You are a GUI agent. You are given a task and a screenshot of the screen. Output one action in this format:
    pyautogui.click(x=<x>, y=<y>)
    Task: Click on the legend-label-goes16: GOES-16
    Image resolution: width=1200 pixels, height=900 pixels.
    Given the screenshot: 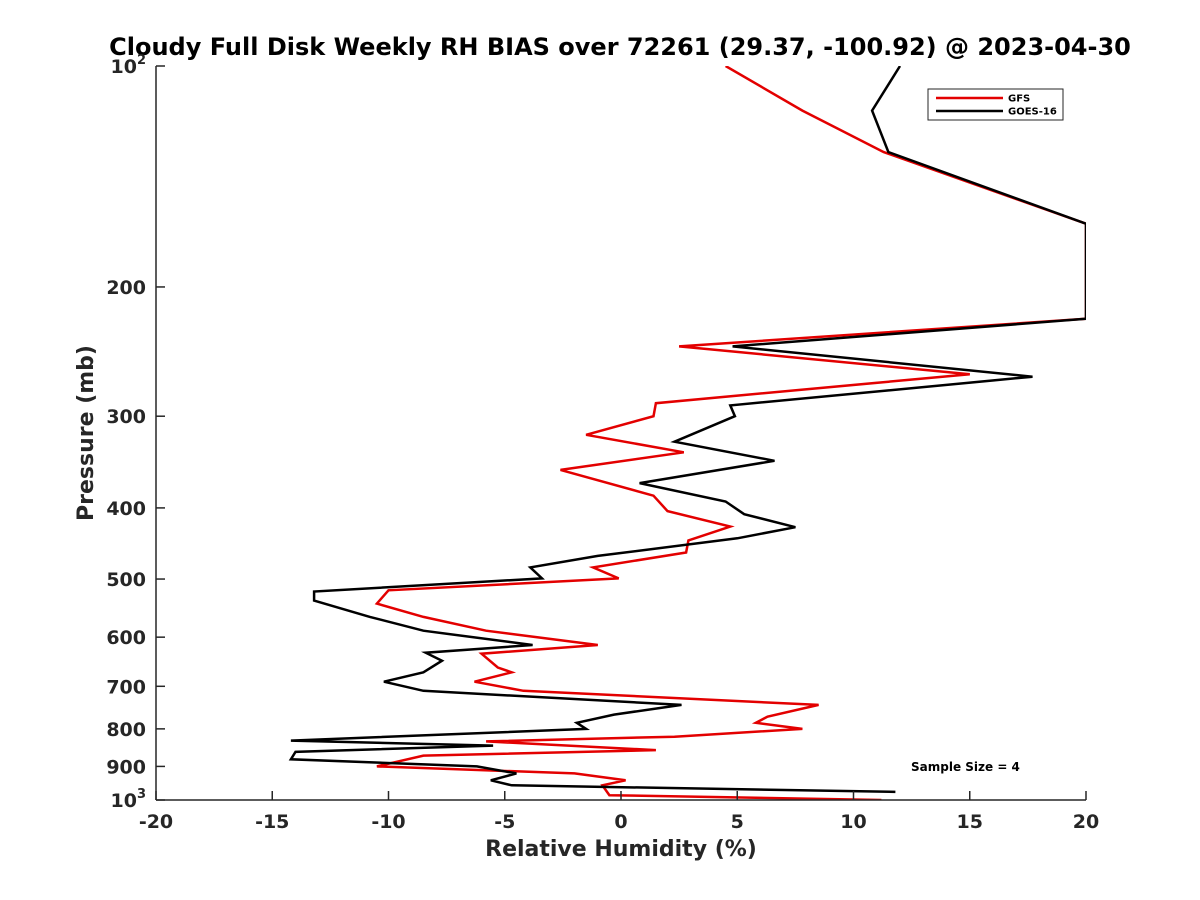 What is the action you would take?
    pyautogui.click(x=1032, y=112)
    